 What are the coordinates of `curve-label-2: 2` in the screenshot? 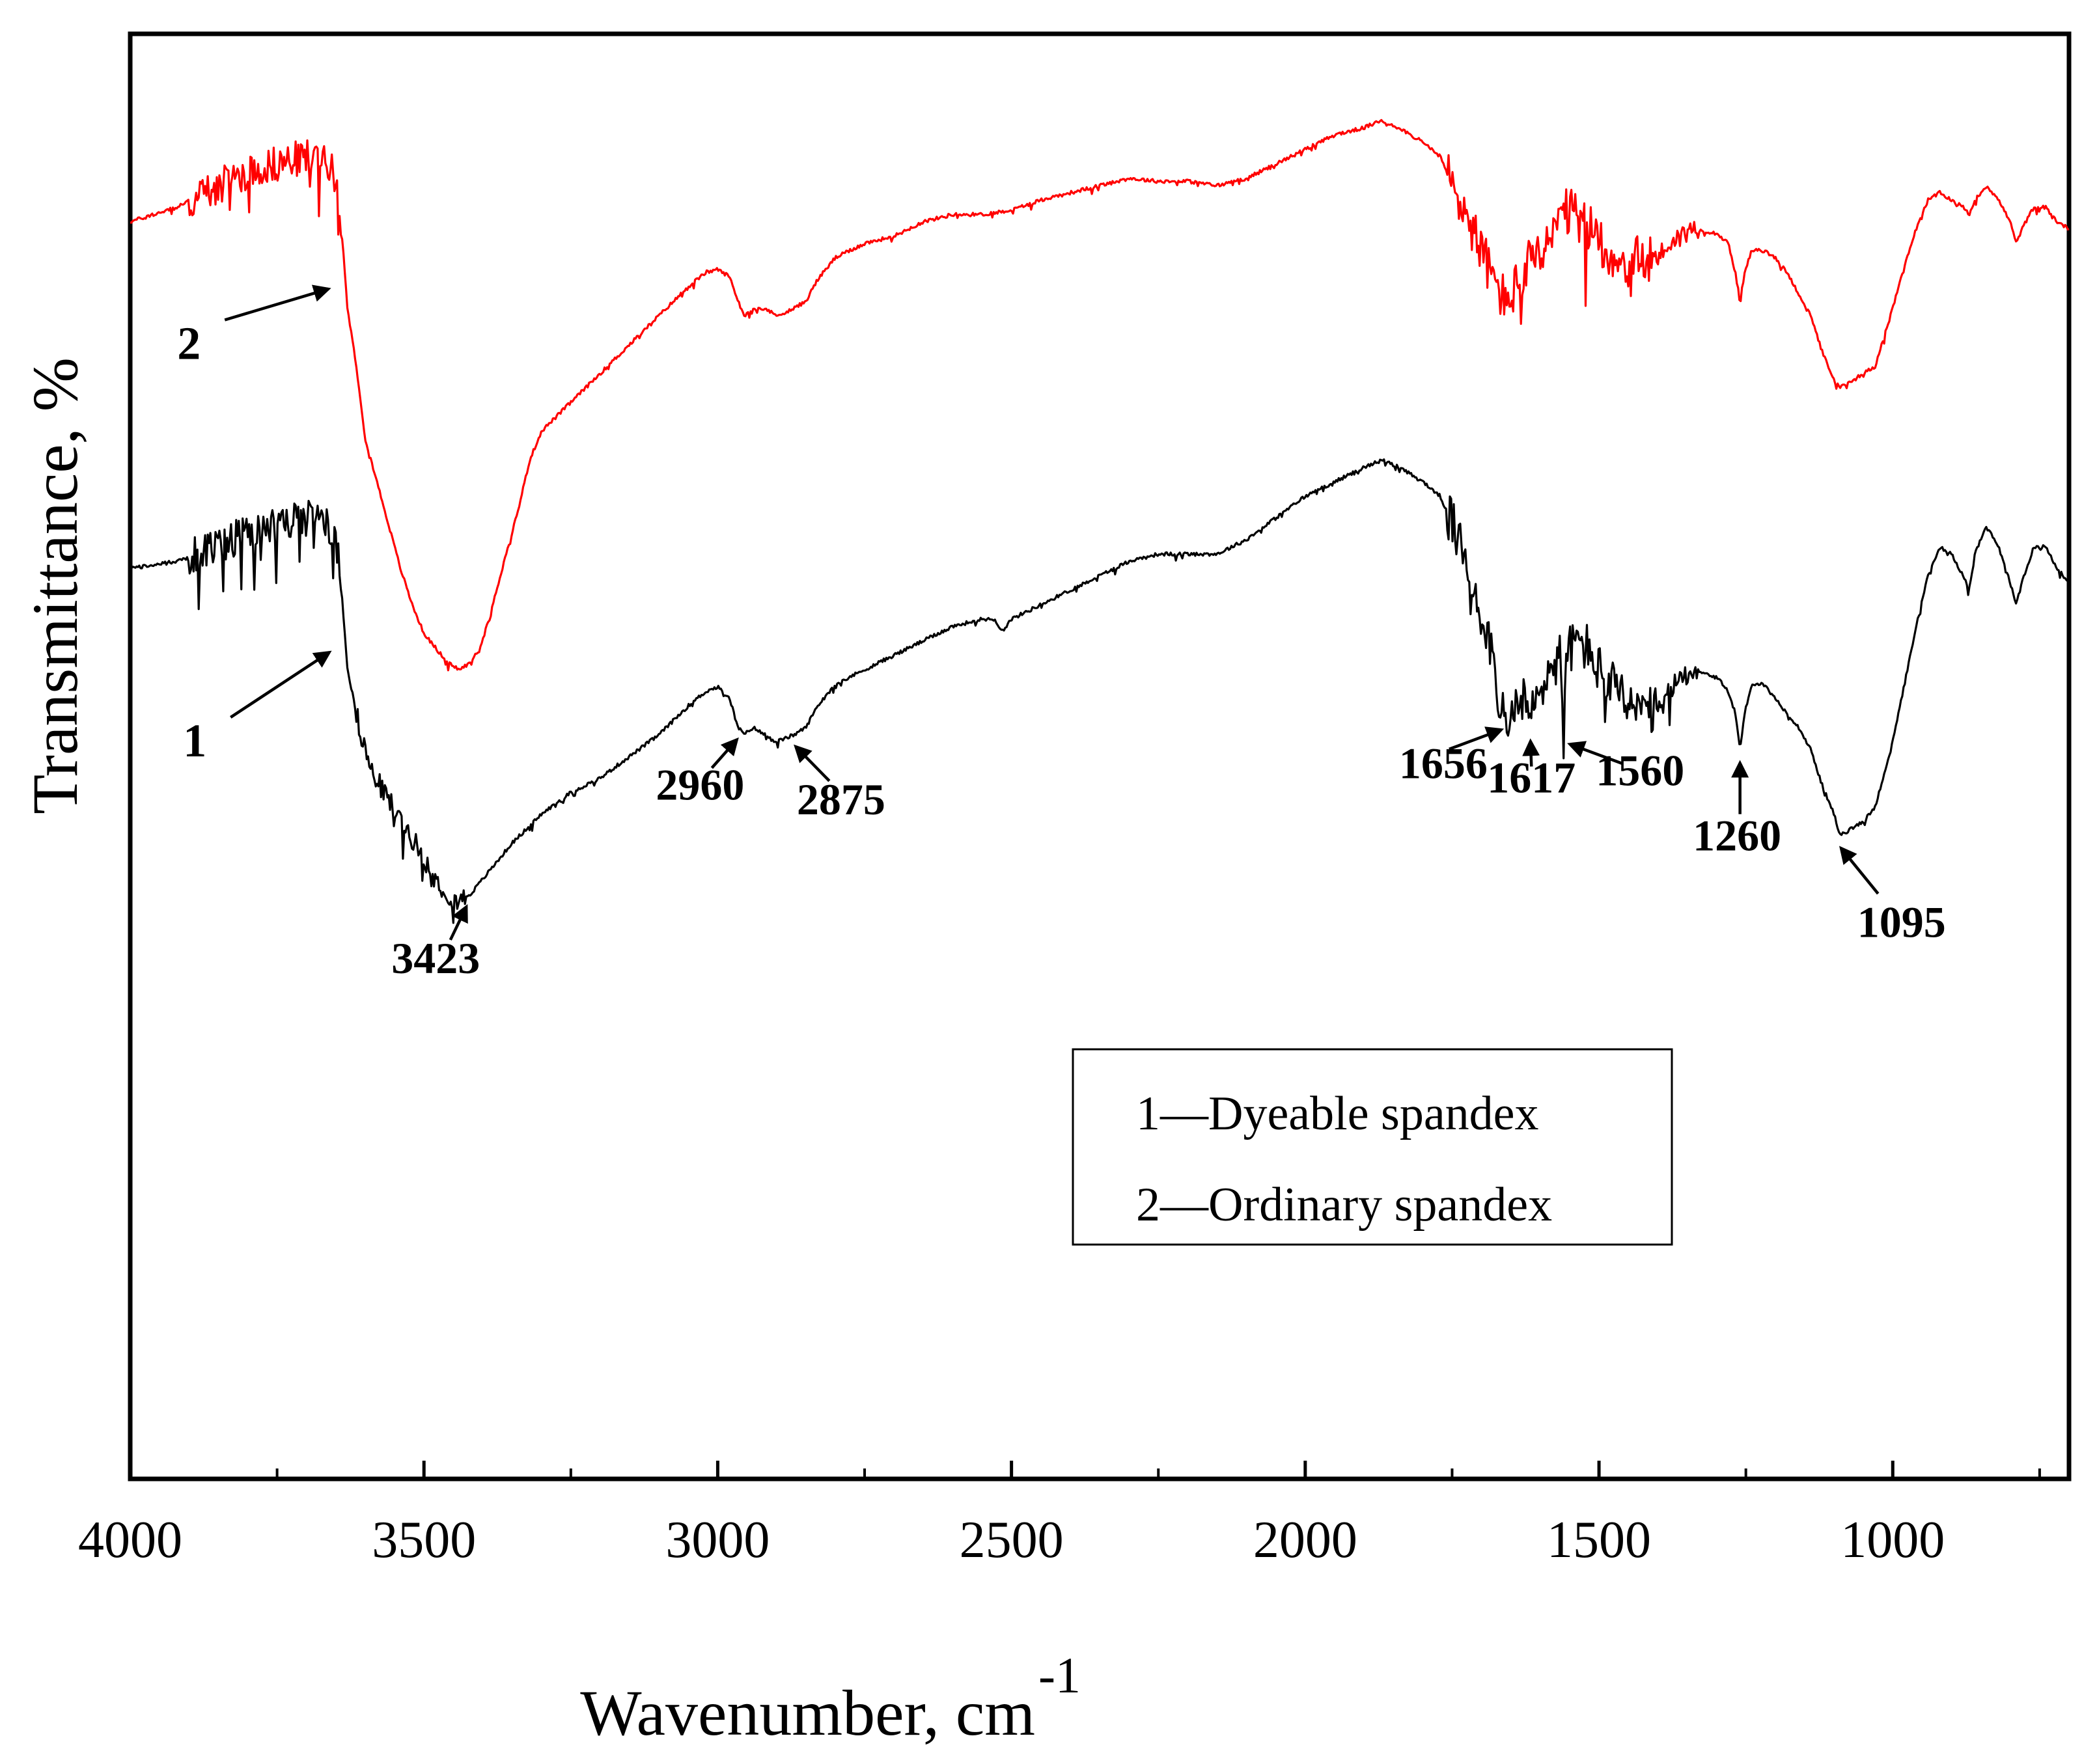 It's located at (189, 344).